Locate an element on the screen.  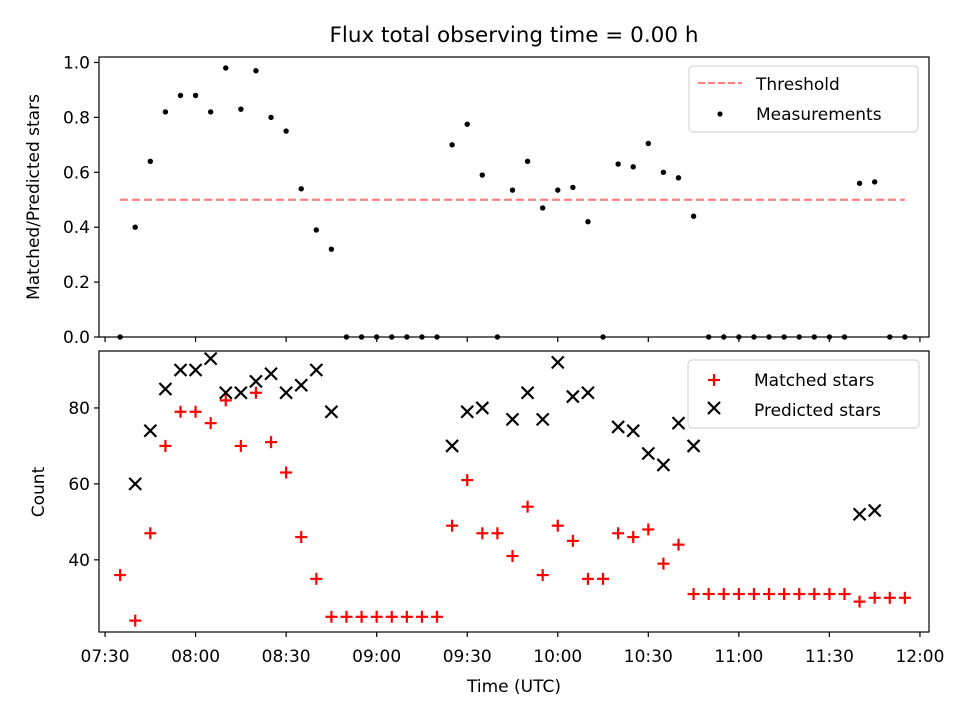
ratio-ytick-label: 1.0 is located at coordinates (76, 63).